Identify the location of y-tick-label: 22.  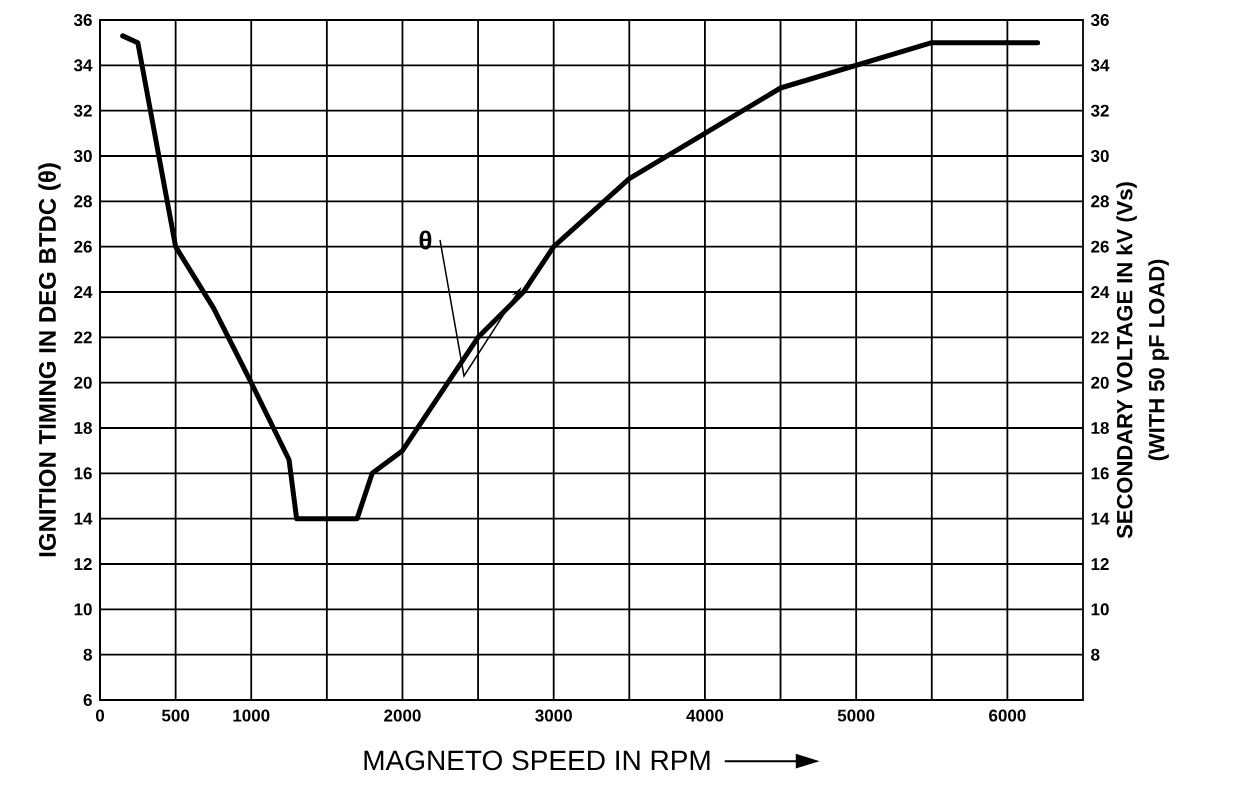
(83, 337).